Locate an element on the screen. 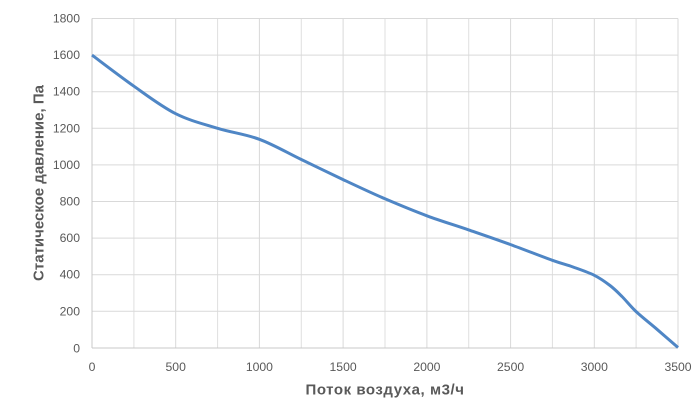 The width and height of the screenshot is (700, 419). svg-text: 500 is located at coordinates (176, 367).